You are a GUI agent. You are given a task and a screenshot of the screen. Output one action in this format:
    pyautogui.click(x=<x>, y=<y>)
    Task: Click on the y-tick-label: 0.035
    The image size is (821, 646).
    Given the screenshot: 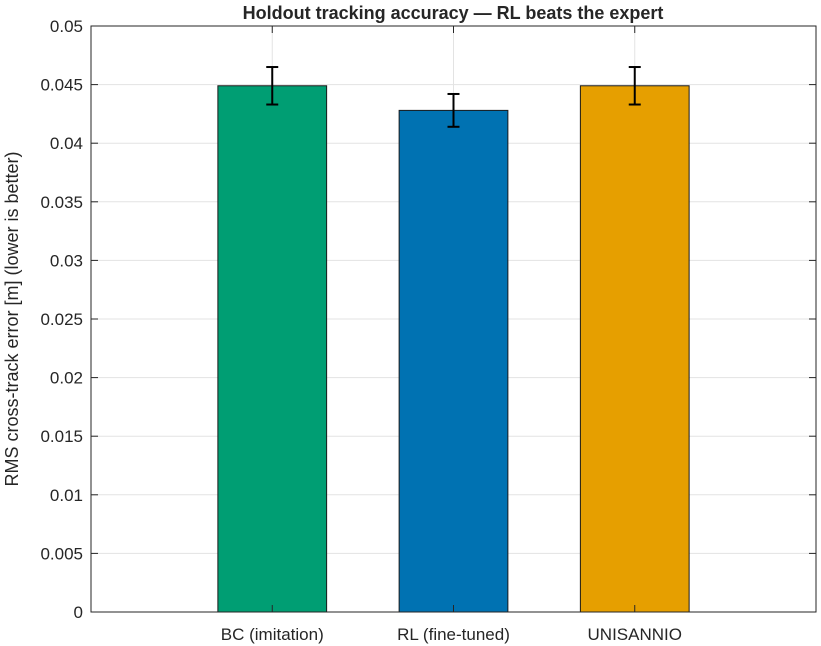 What is the action you would take?
    pyautogui.click(x=61, y=202)
    